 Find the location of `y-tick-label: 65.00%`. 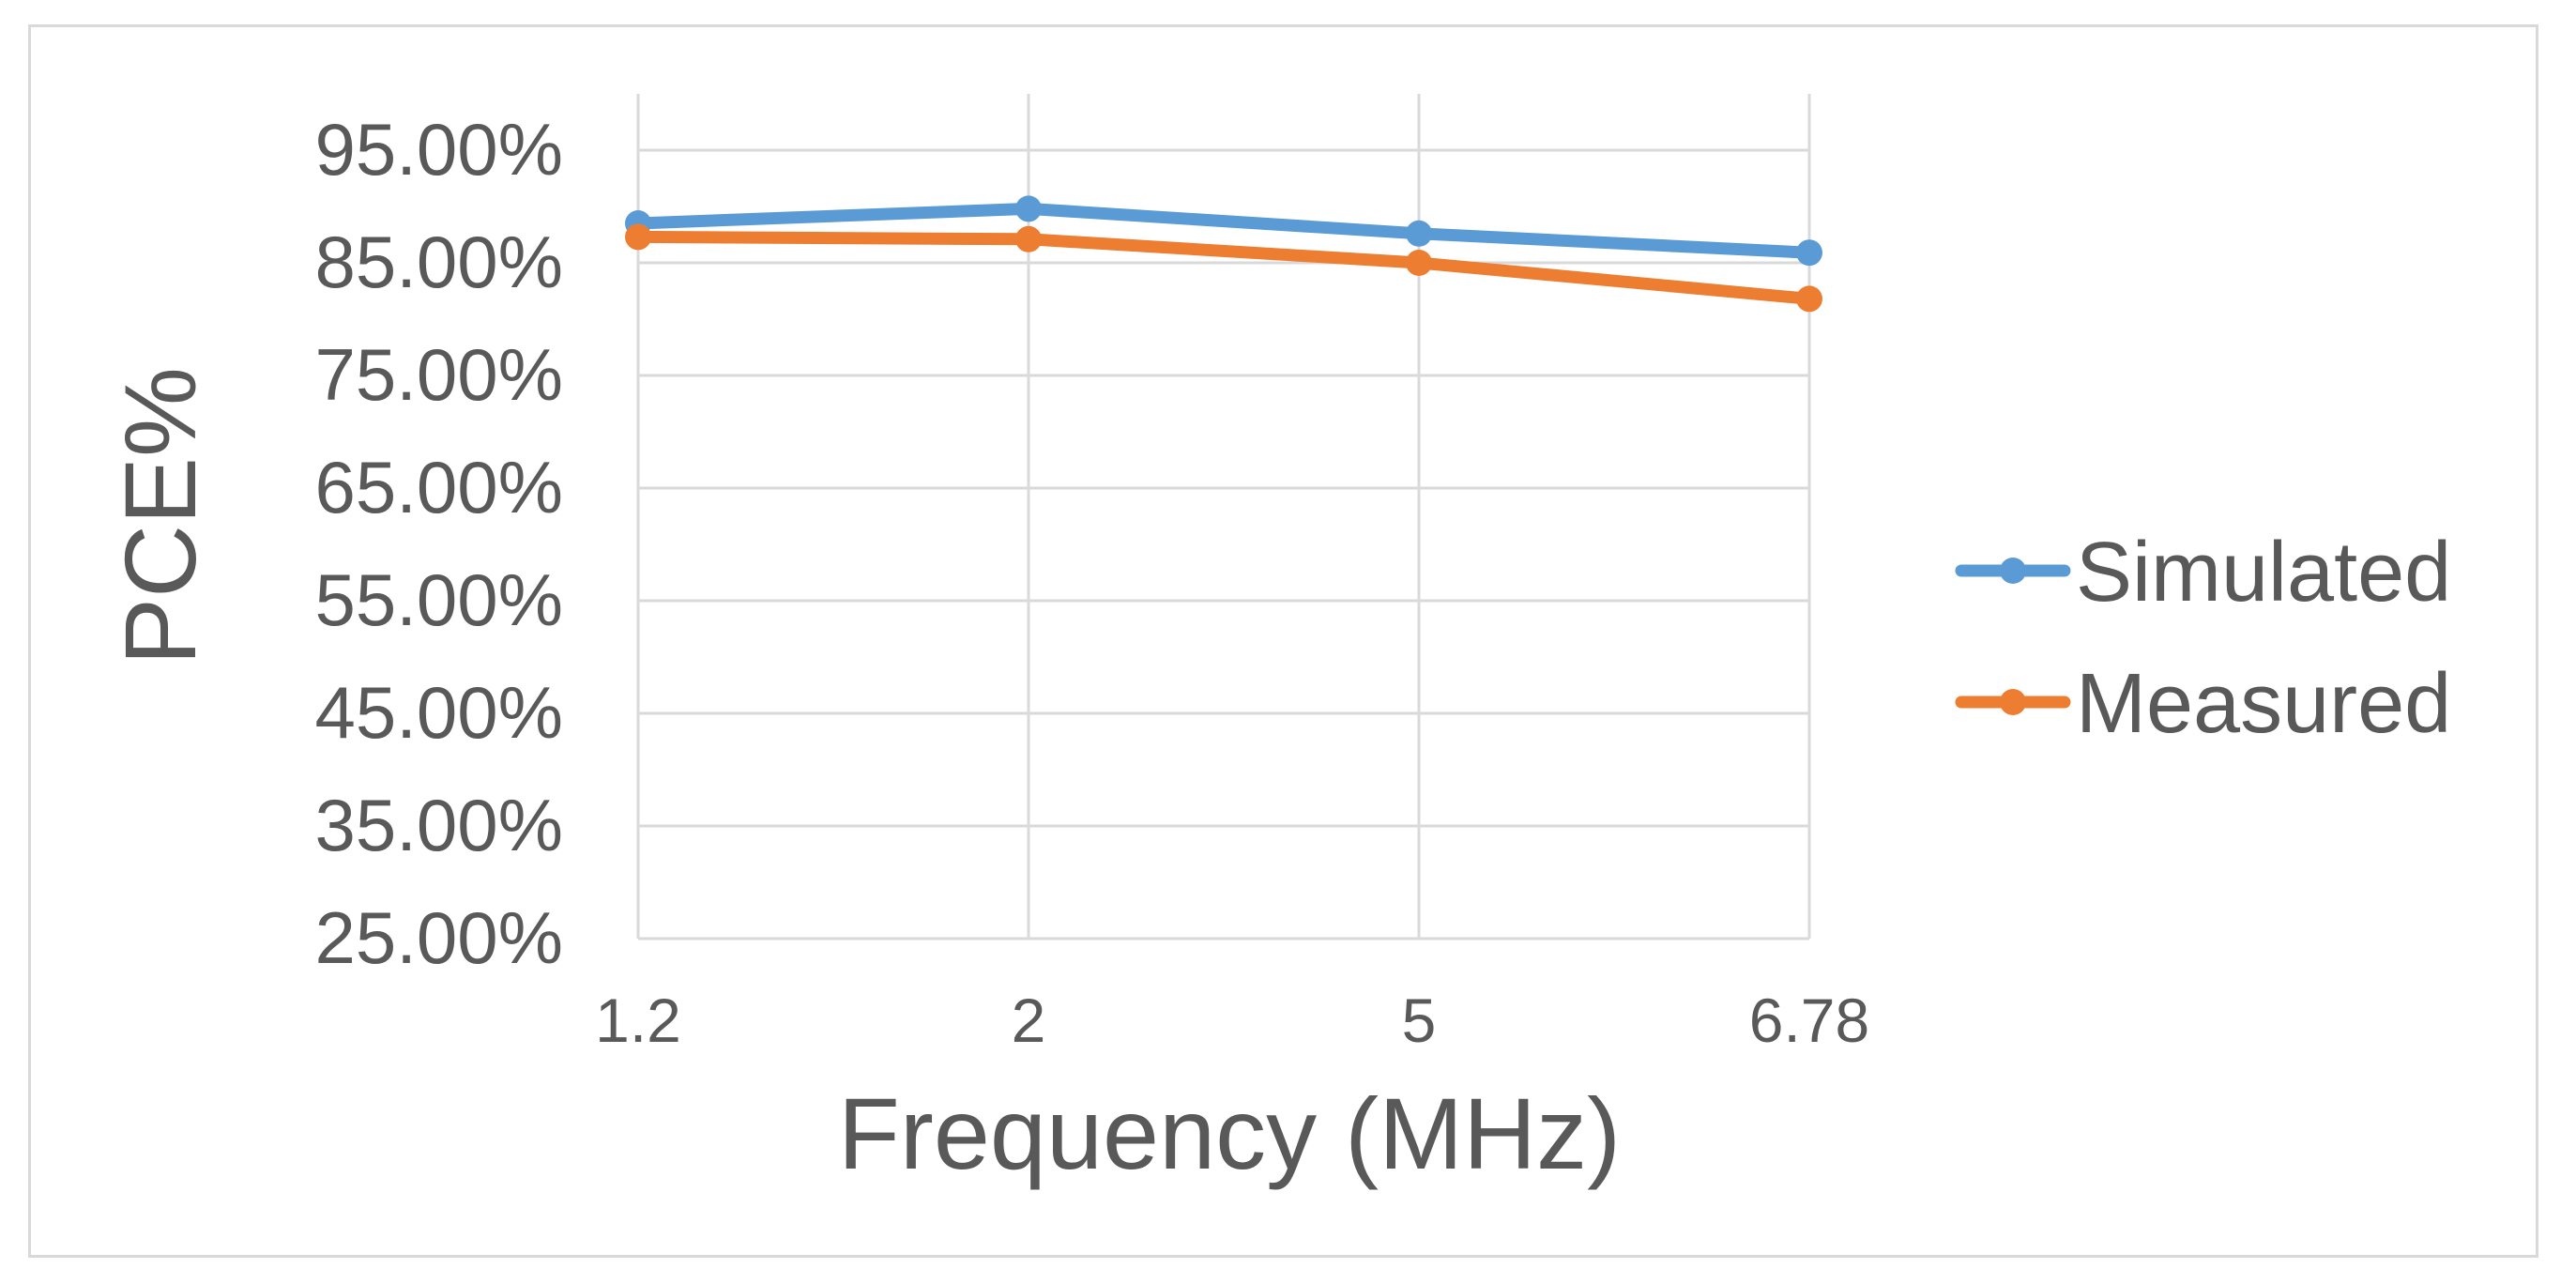

y-tick-label: 65.00% is located at coordinates (438, 487).